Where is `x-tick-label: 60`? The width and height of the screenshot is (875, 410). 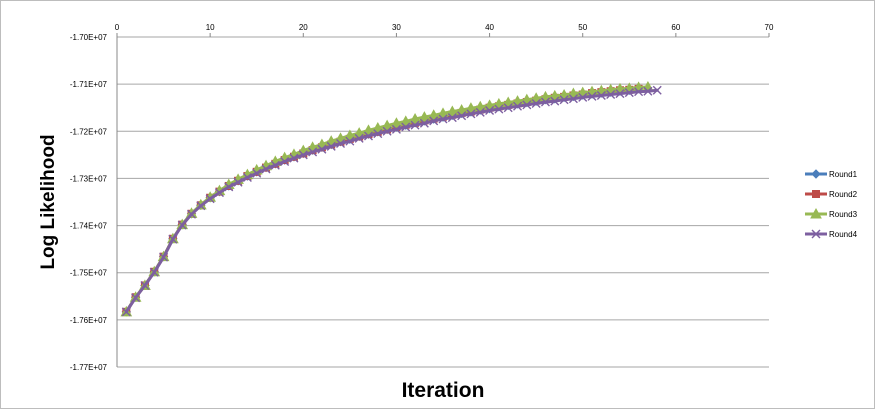 x-tick-label: 60 is located at coordinates (675, 27).